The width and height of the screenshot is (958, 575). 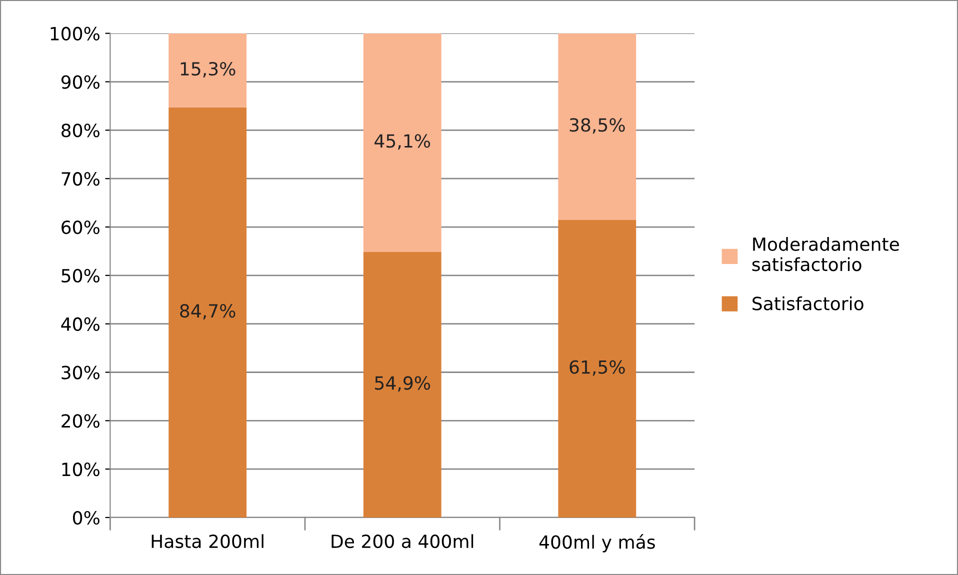 I want to click on x-tick-label: Hasta 200ml, so click(x=208, y=541).